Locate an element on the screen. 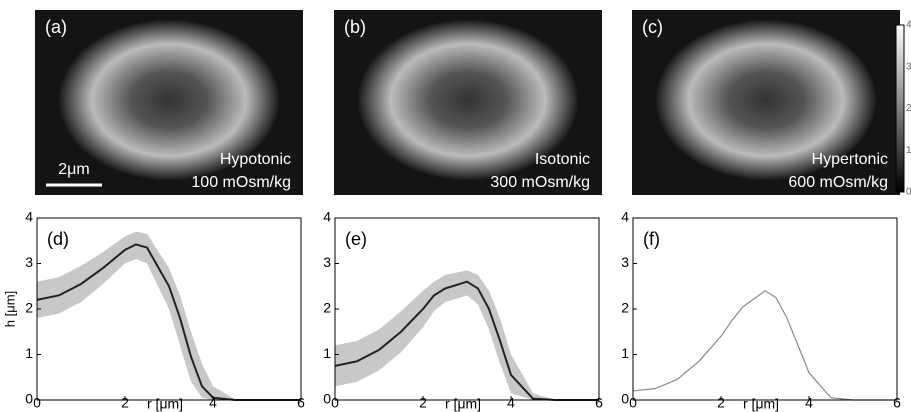  scale-bar-label: 2μm is located at coordinates (73, 169).